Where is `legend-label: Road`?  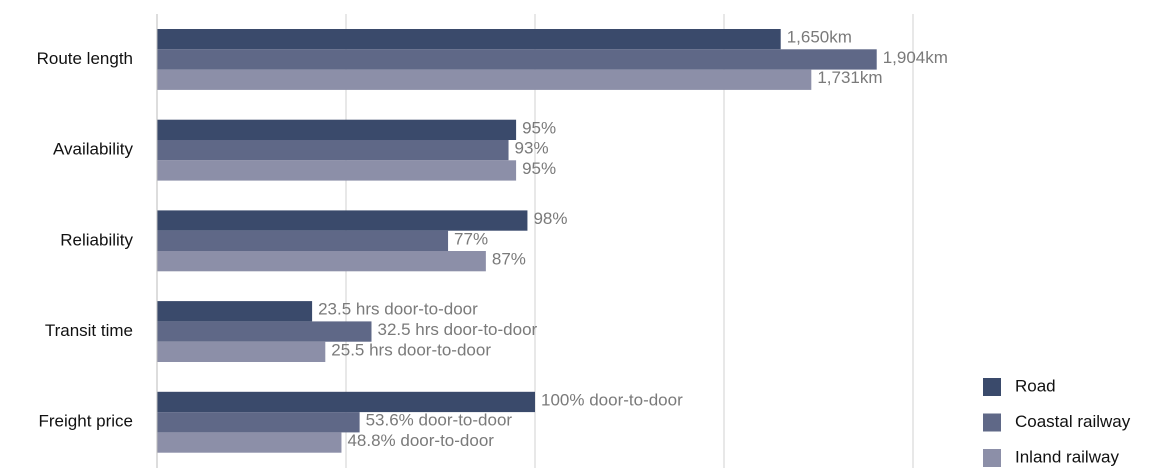 legend-label: Road is located at coordinates (1035, 385).